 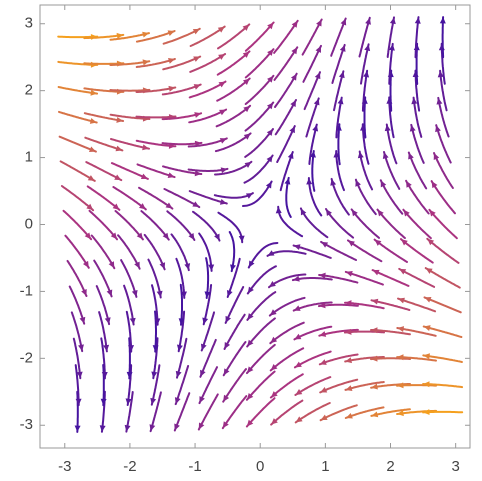 I want to click on y-tick-label: -1, so click(x=26, y=290).